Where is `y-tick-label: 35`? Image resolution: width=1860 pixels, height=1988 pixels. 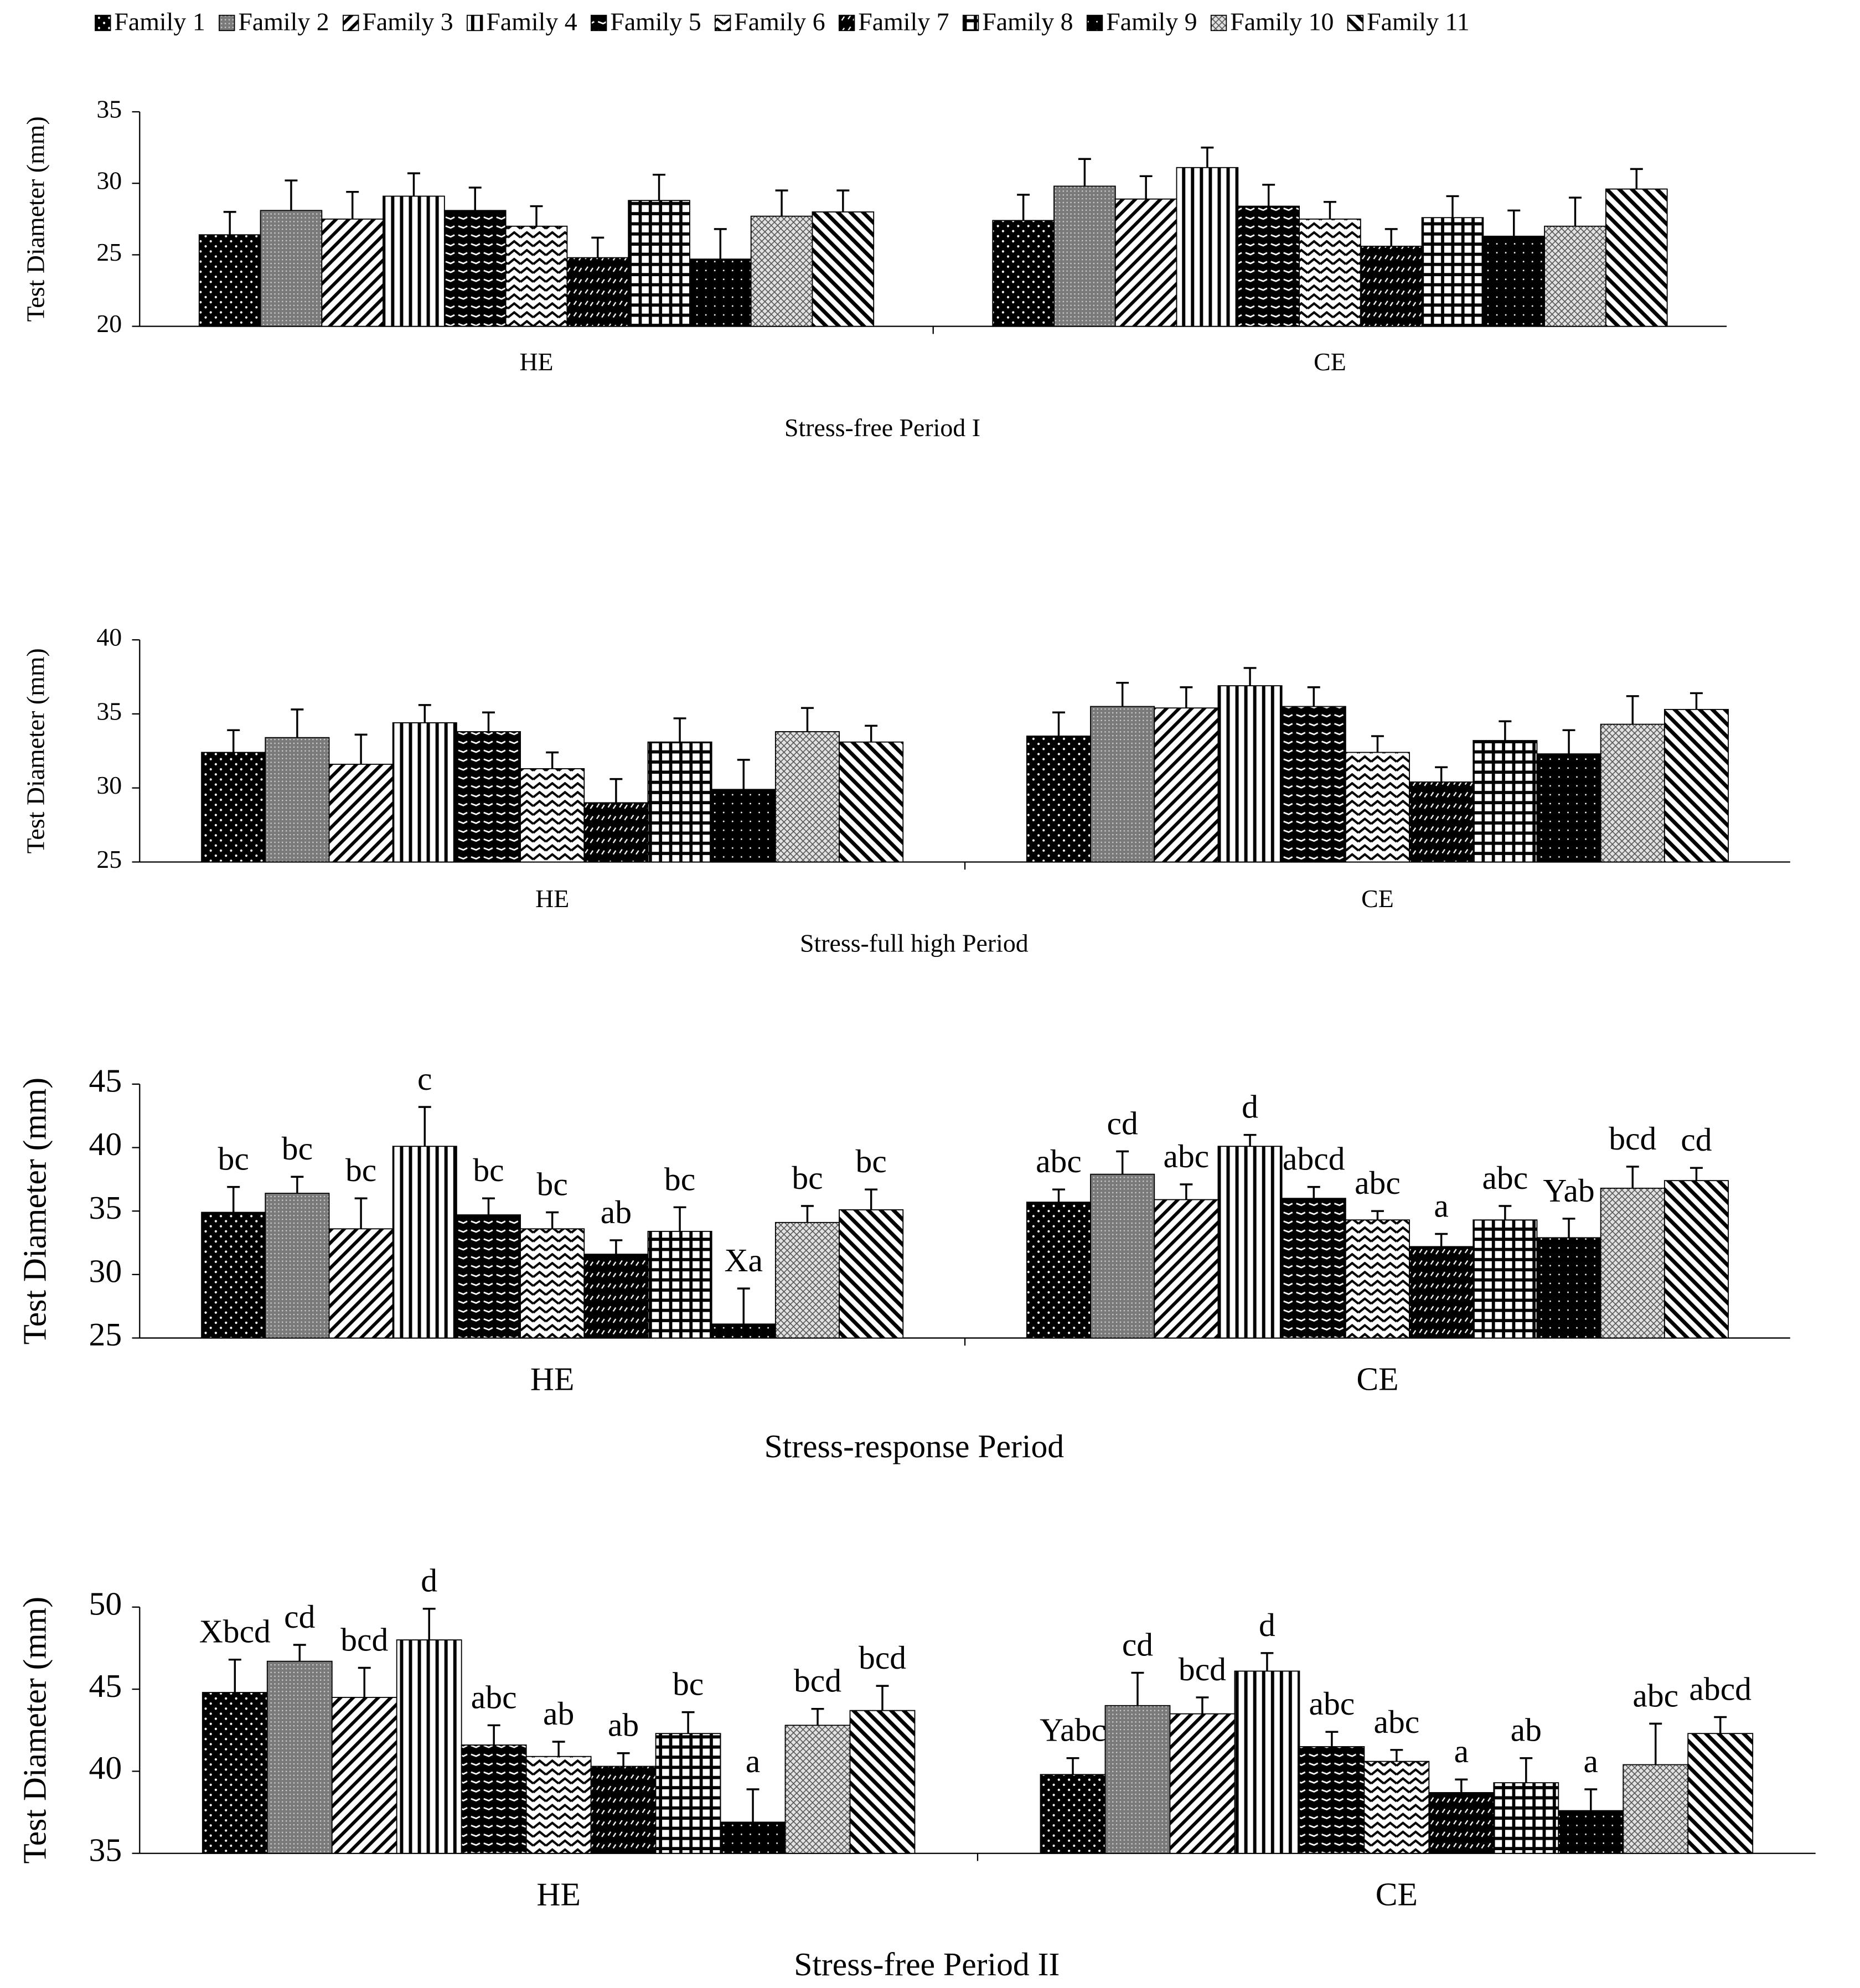 y-tick-label: 35 is located at coordinates (109, 109).